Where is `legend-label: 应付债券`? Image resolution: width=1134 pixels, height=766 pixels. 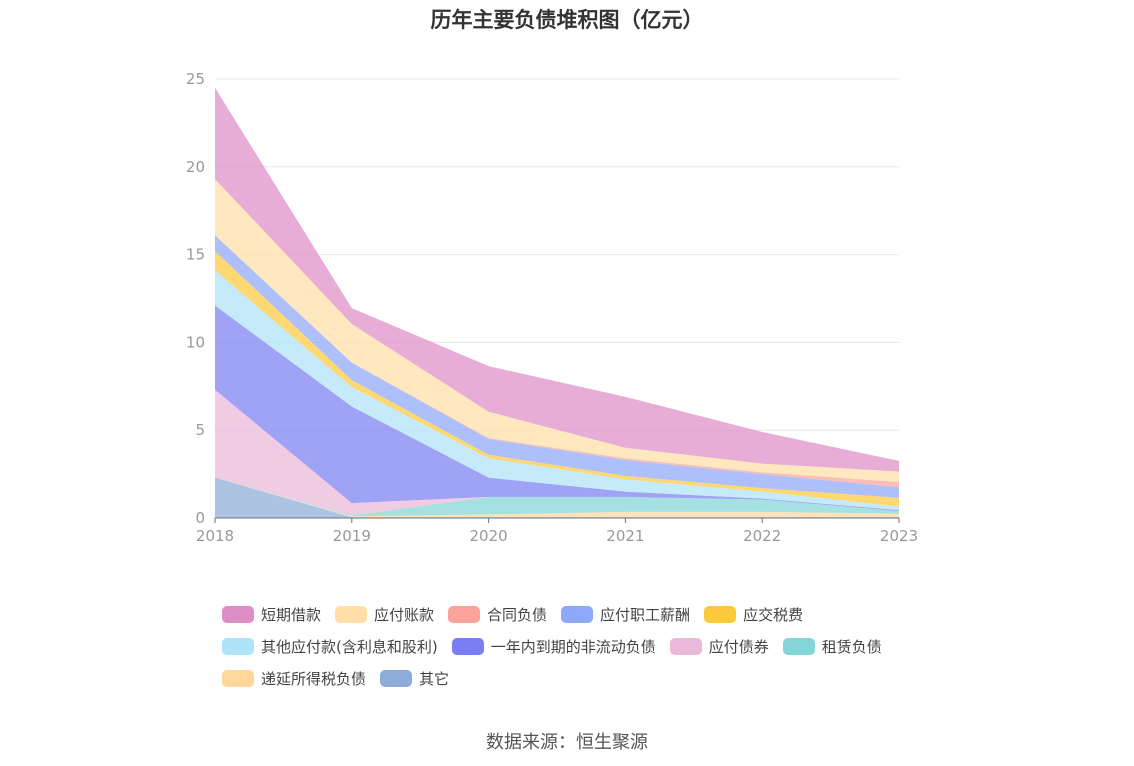
legend-label: 应付债券 is located at coordinates (738, 646).